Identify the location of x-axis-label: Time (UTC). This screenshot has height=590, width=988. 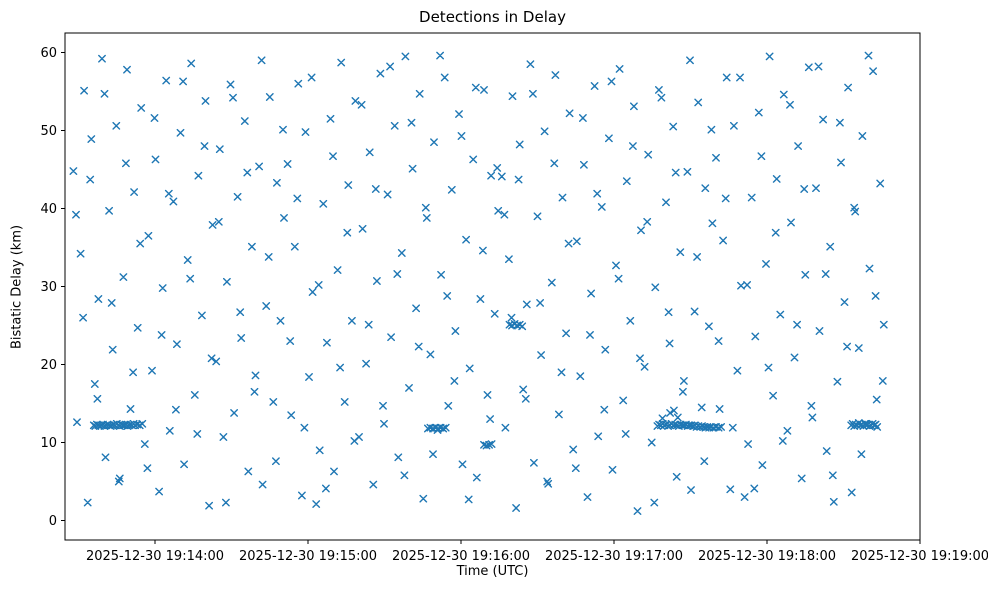
(492, 571).